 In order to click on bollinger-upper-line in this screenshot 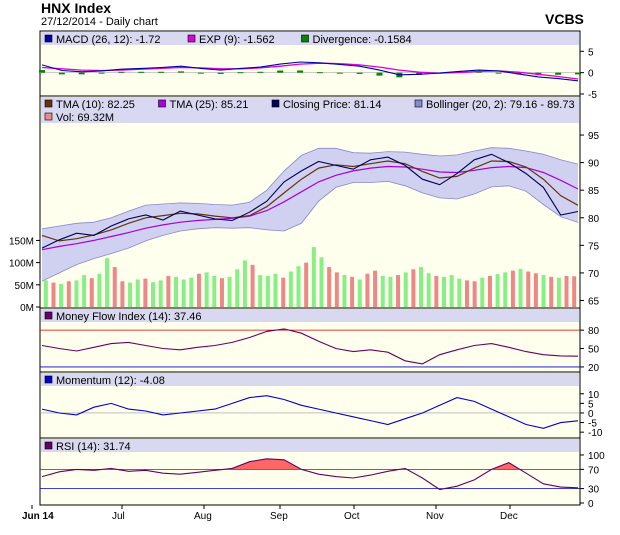, I will do `click(310, 188)`.